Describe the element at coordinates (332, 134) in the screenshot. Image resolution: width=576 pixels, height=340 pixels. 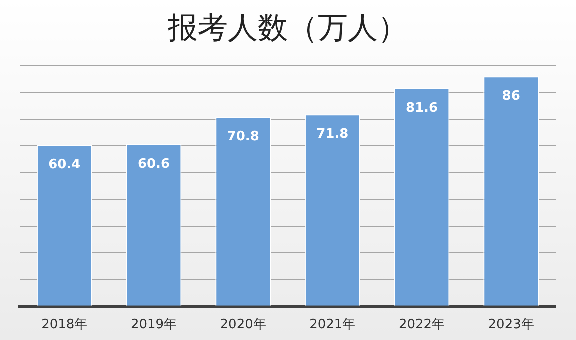
I see `data-label: 71.8` at that location.